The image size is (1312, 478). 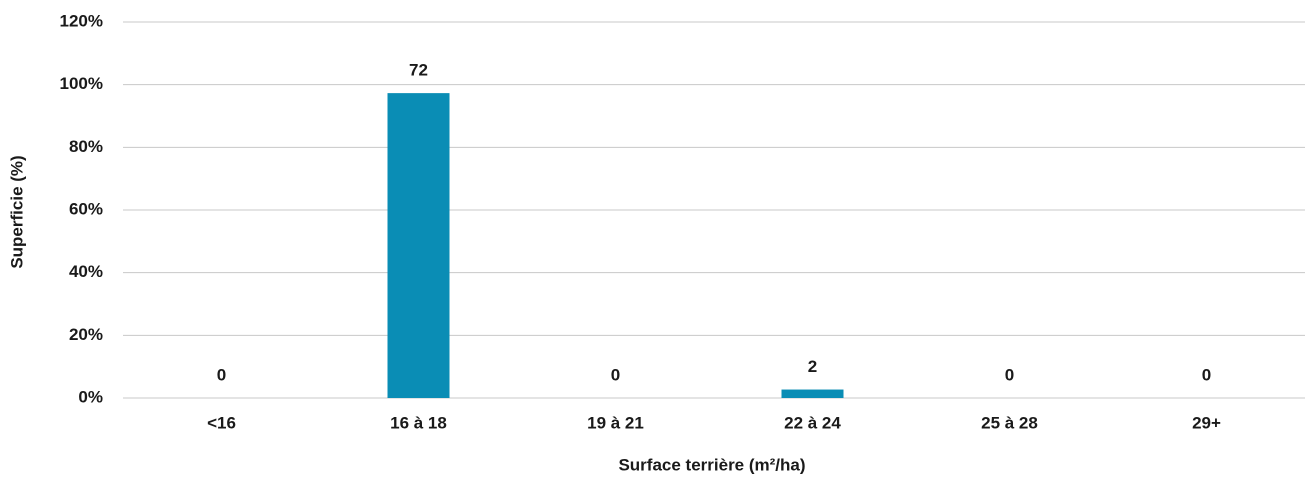 What do you see at coordinates (90, 396) in the screenshot?
I see `y-tick-label: 0%` at bounding box center [90, 396].